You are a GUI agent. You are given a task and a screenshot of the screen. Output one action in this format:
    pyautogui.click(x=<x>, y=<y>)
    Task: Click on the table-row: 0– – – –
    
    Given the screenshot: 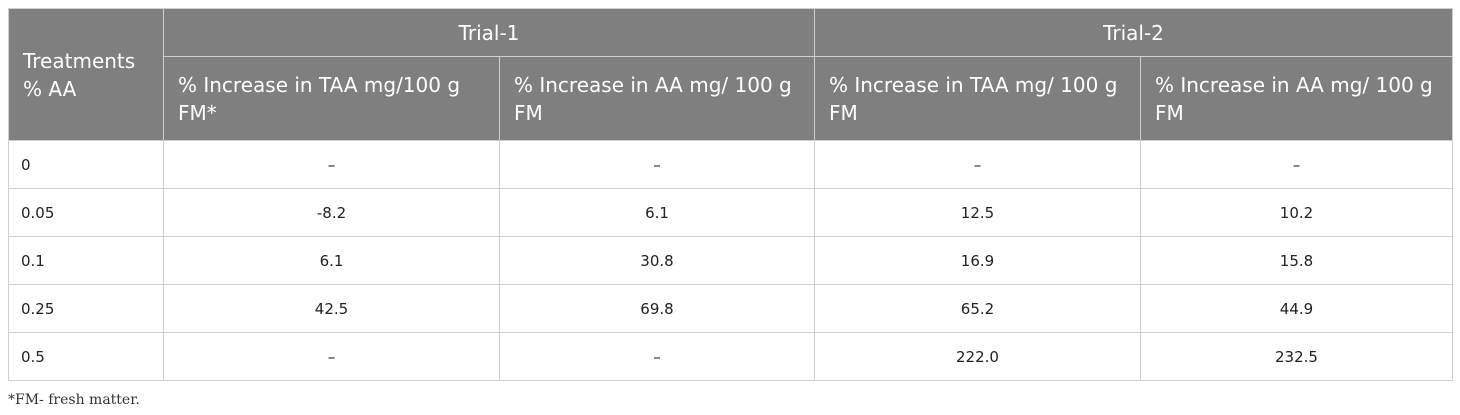 What is the action you would take?
    pyautogui.click(x=730, y=164)
    